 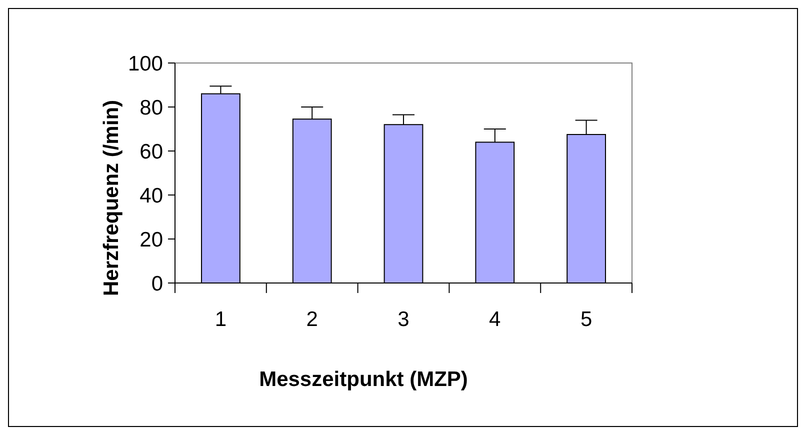 I want to click on x-tick-label: 1, so click(x=220, y=319).